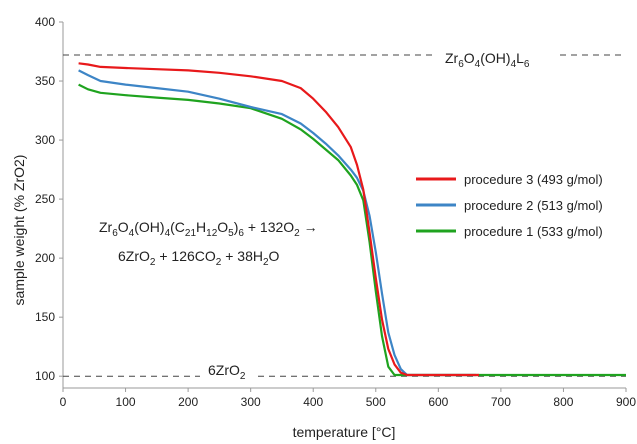  I want to click on y-tick-label: 300, so click(45, 140).